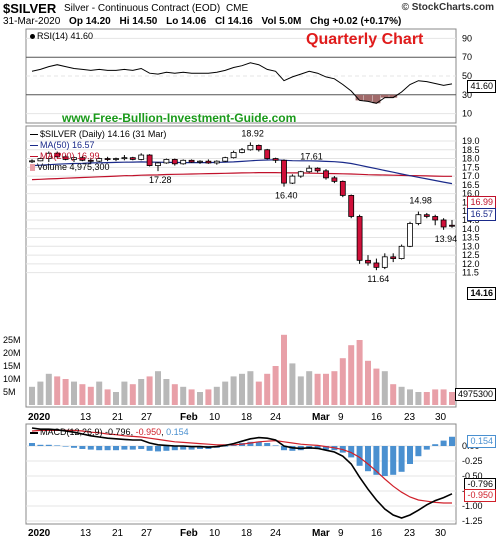 The width and height of the screenshot is (500, 540). Describe the element at coordinates (472, 461) in the screenshot. I see `macd-tick-label: -0.25` at that location.